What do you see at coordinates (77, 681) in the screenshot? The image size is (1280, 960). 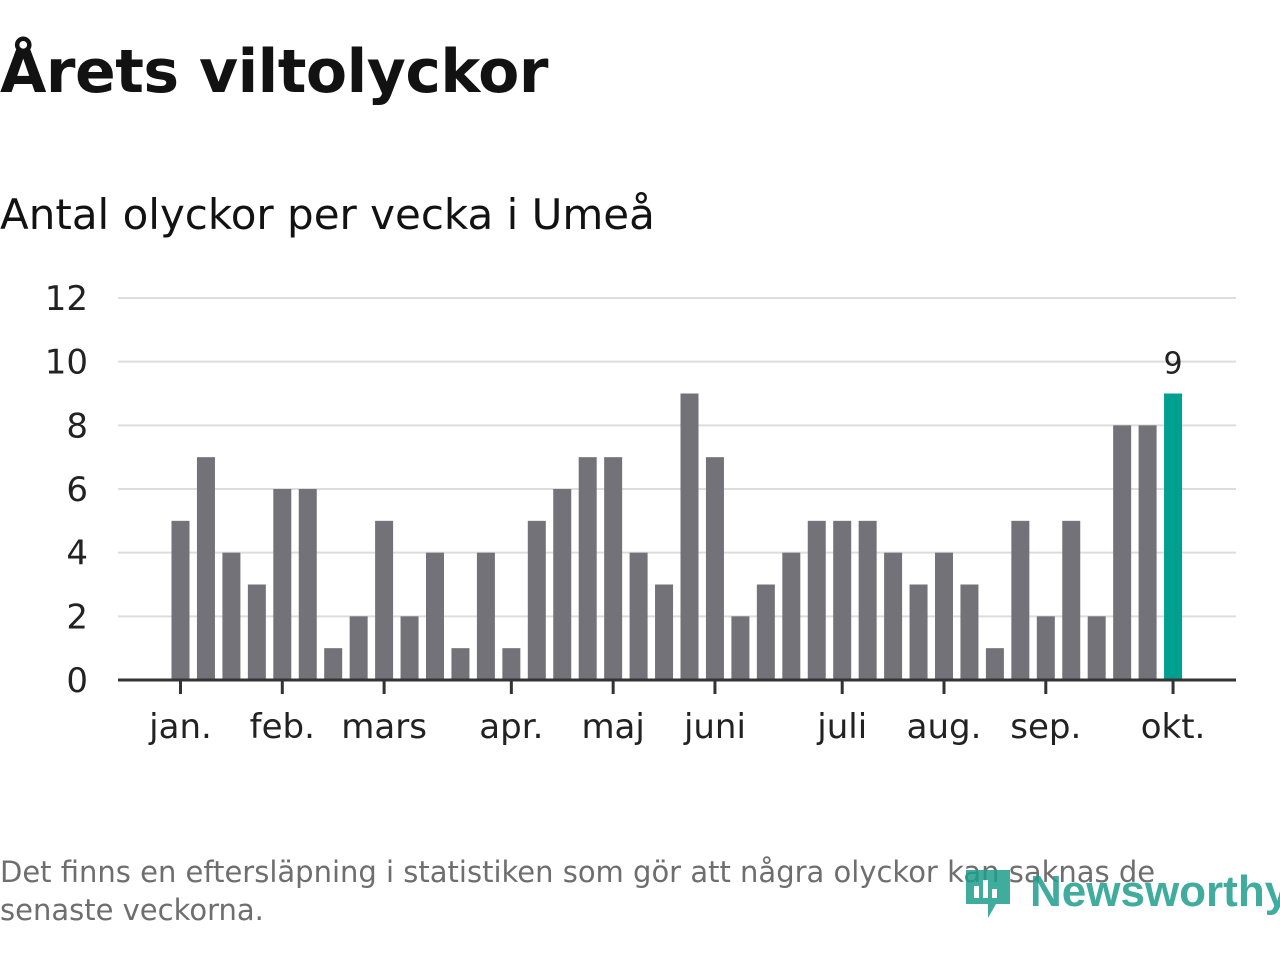 I see `y-tick-label-0: 0` at bounding box center [77, 681].